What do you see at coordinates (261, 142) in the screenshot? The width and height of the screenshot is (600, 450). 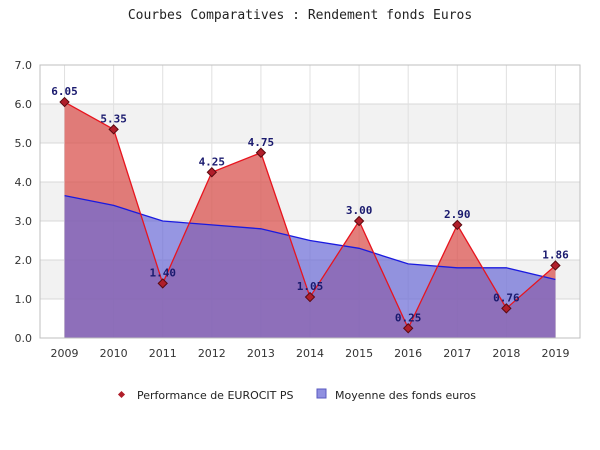 I see `data-label: 4.75` at bounding box center [261, 142].